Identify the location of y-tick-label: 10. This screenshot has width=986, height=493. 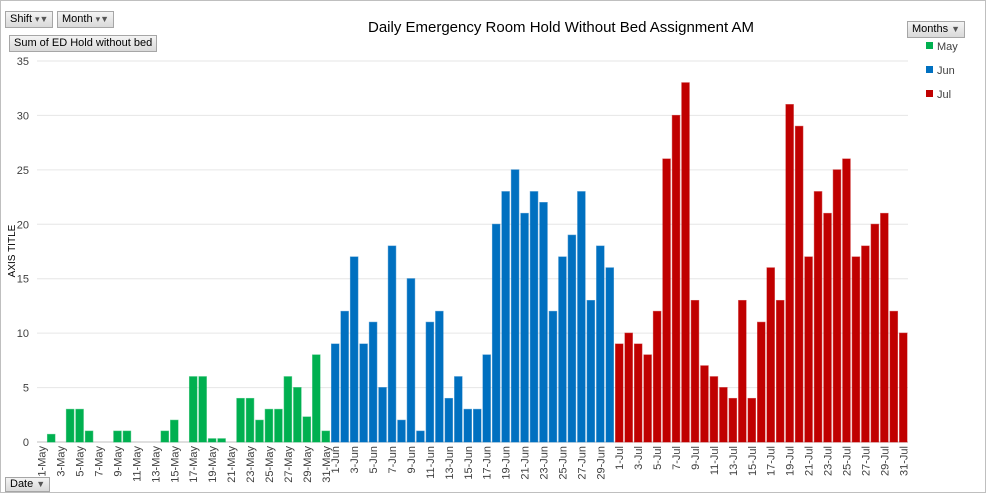
(23, 334).